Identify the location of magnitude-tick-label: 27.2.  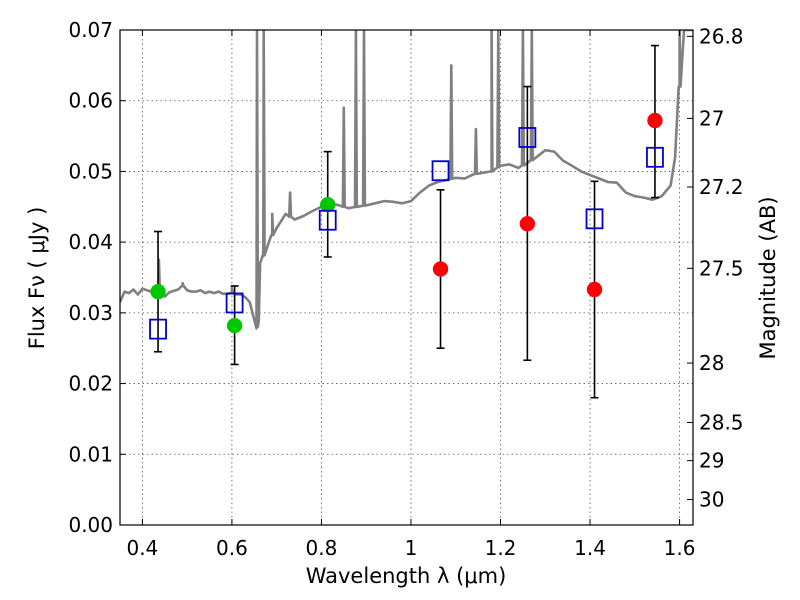
(721, 187).